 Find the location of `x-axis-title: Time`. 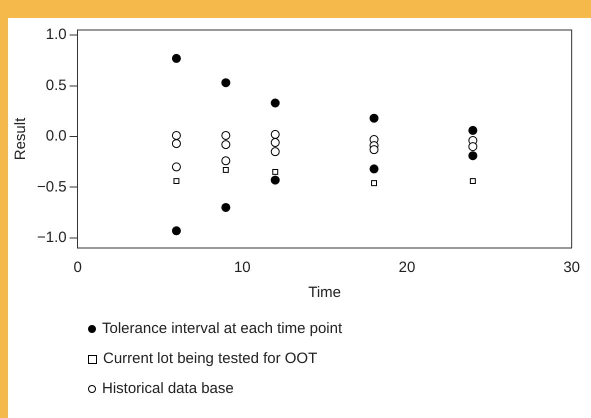

x-axis-title: Time is located at coordinates (325, 293).